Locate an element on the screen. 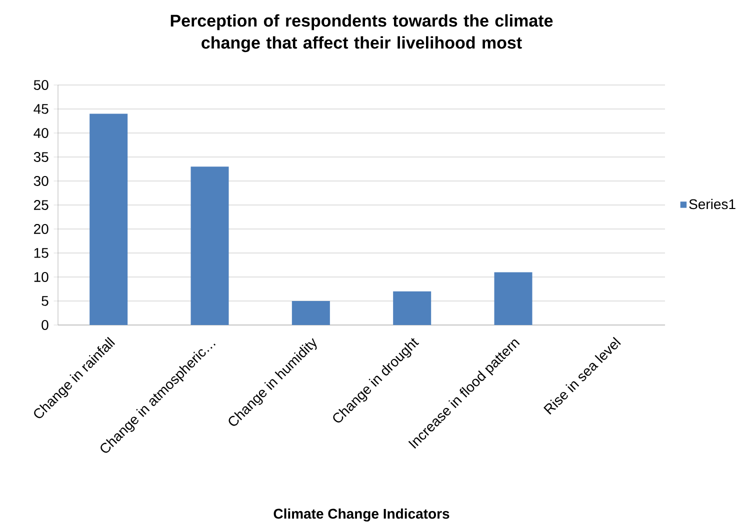  y-tick-label: 15 is located at coordinates (41, 253).